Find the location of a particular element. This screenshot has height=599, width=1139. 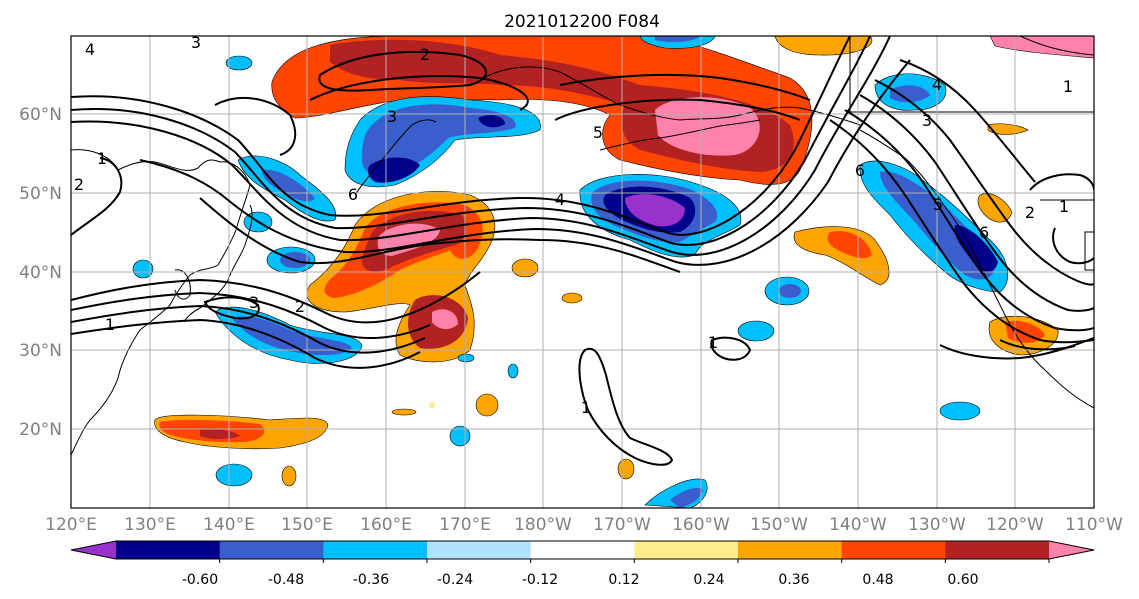

colorbar-tick-label: 0.12 is located at coordinates (623, 580).